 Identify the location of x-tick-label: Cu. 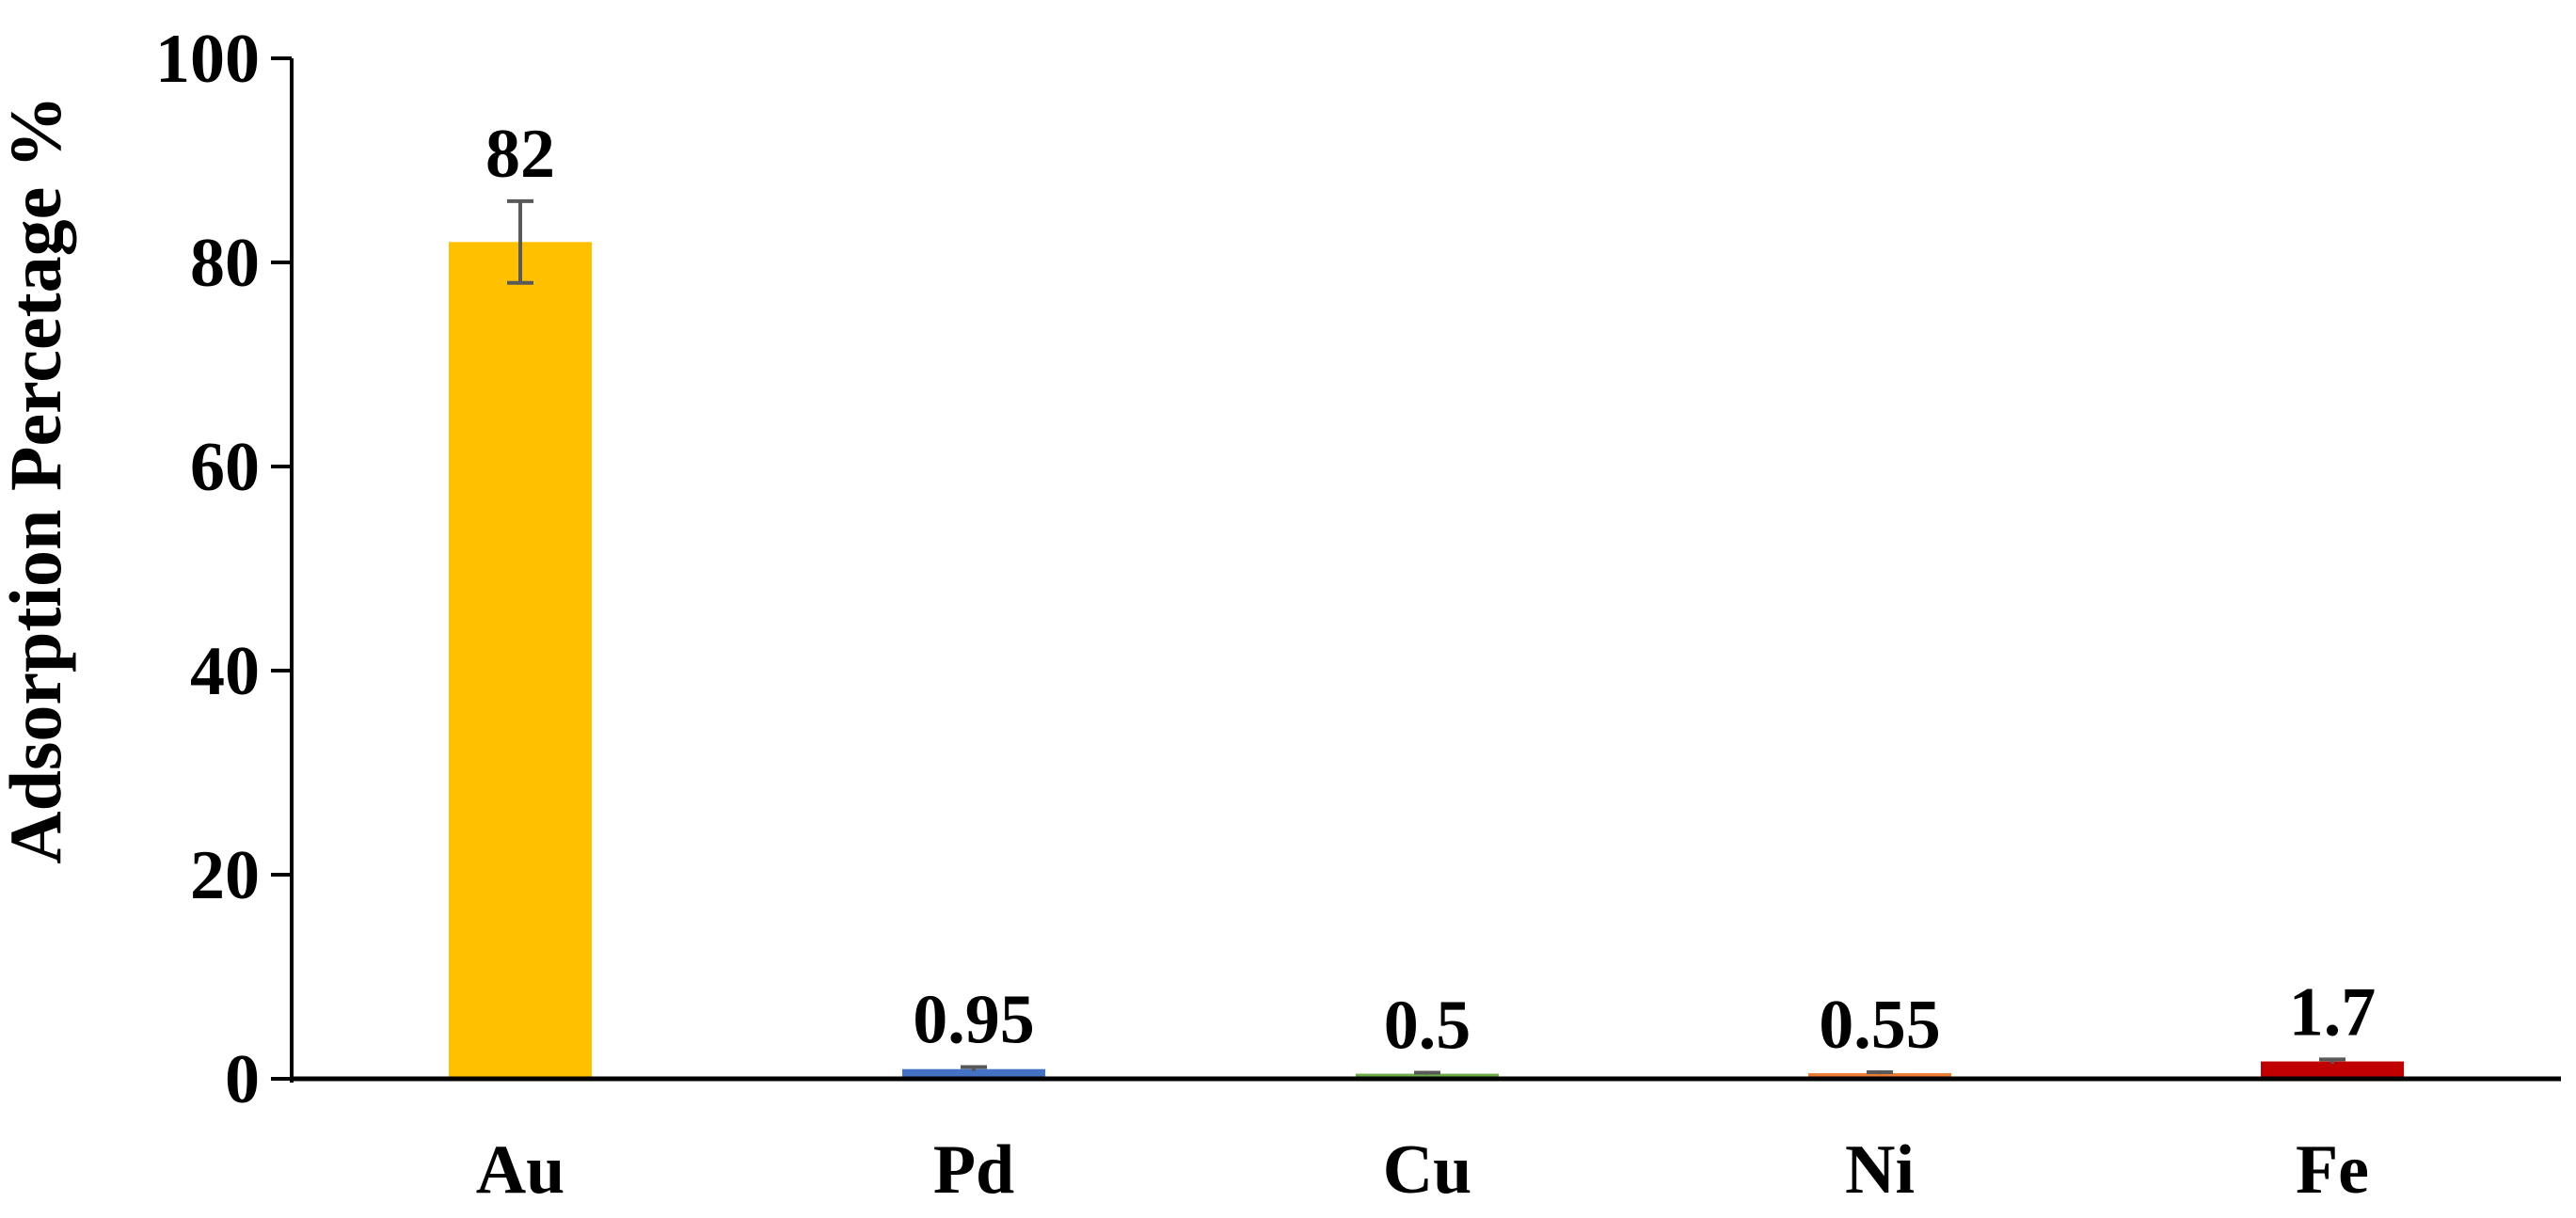
(1427, 1170).